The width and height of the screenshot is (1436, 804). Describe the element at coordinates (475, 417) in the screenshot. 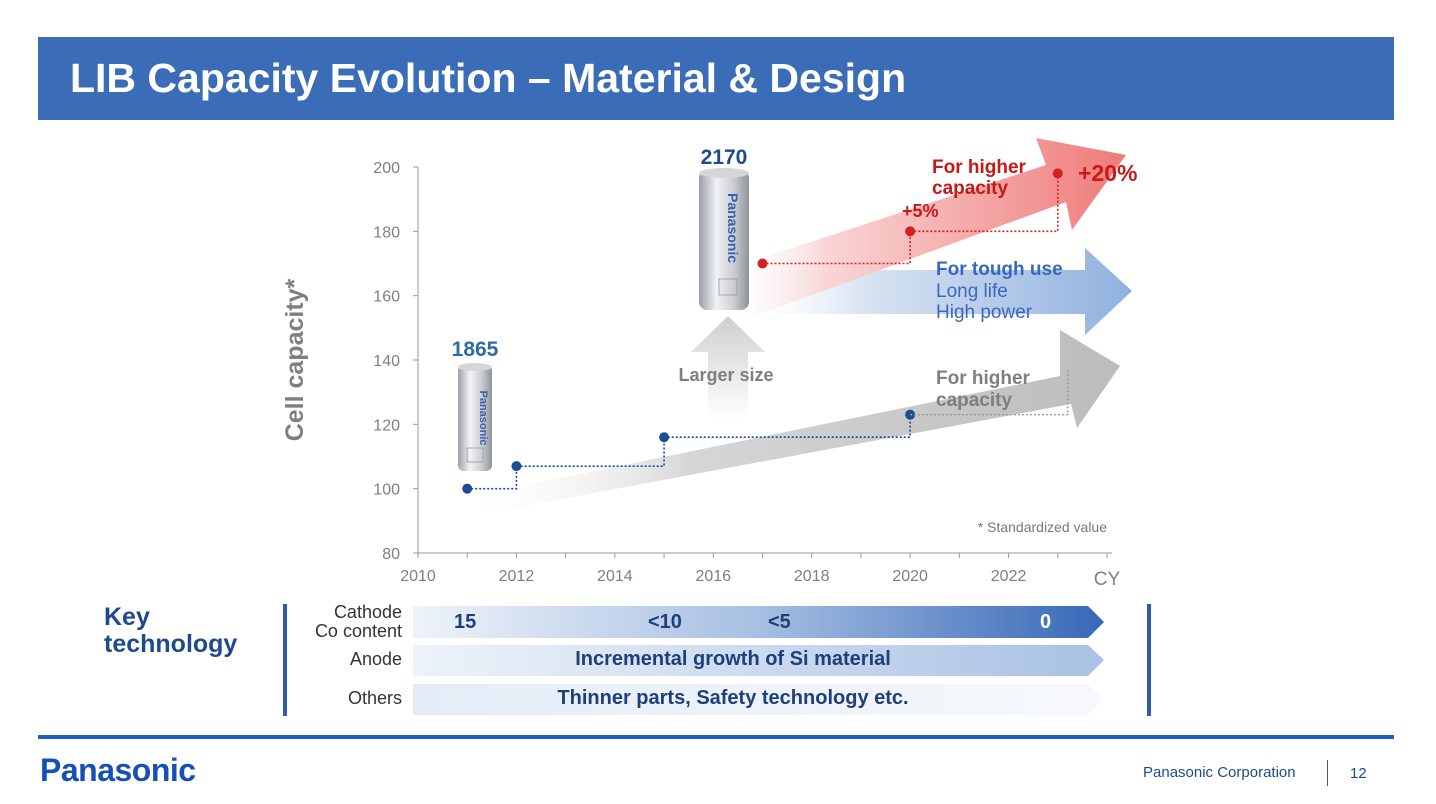

I see `cell-1865-image: Panasonic` at that location.